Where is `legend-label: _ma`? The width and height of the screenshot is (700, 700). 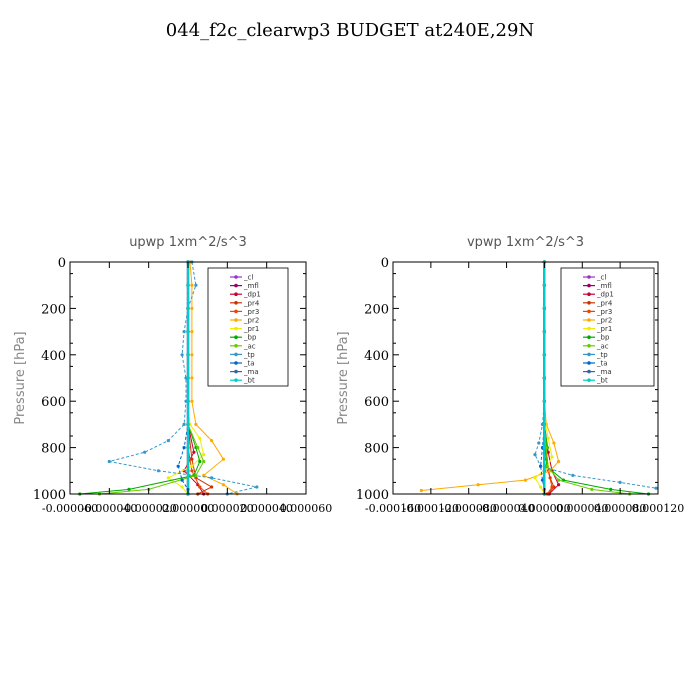
legend-label: _ma is located at coordinates (251, 372).